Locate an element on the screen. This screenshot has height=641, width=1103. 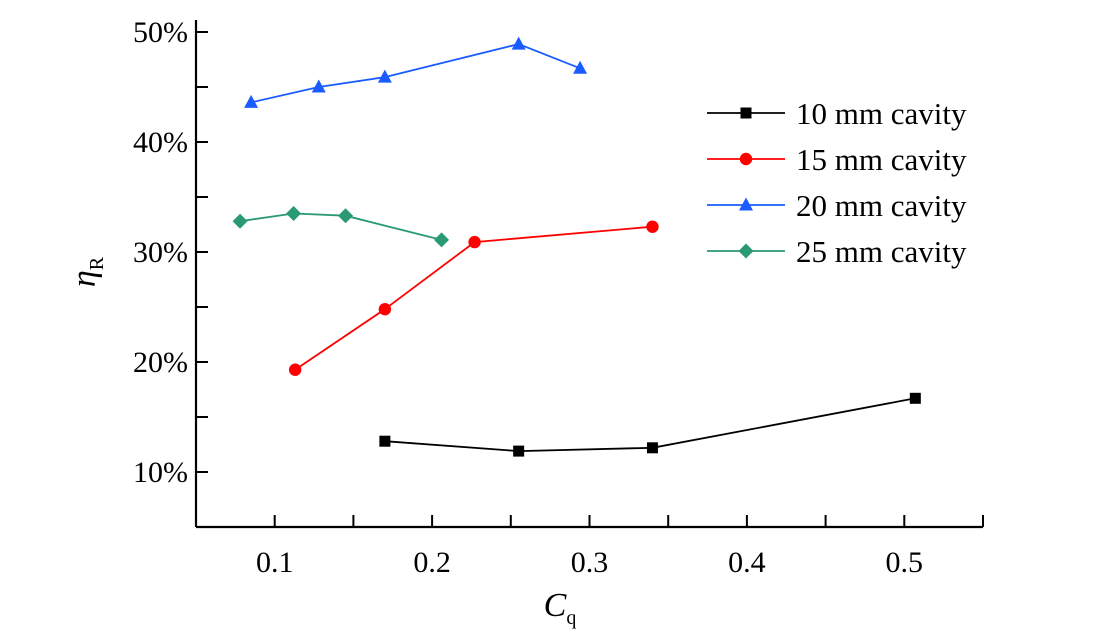
x-tick-label: 0.1 is located at coordinates (275, 562).